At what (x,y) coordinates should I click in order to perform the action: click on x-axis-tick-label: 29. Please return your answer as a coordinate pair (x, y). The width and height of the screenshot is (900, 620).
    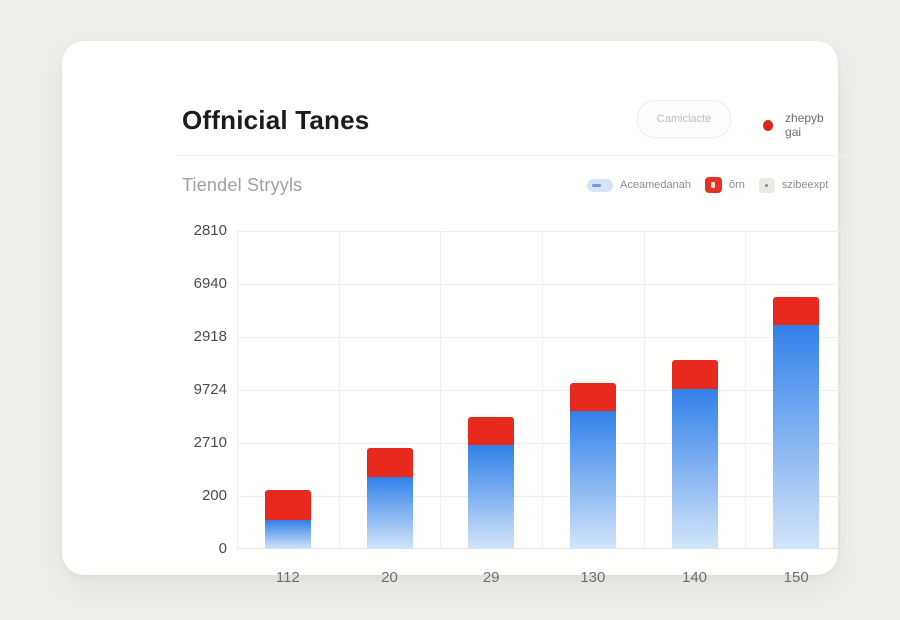
    Looking at the image, I should click on (491, 577).